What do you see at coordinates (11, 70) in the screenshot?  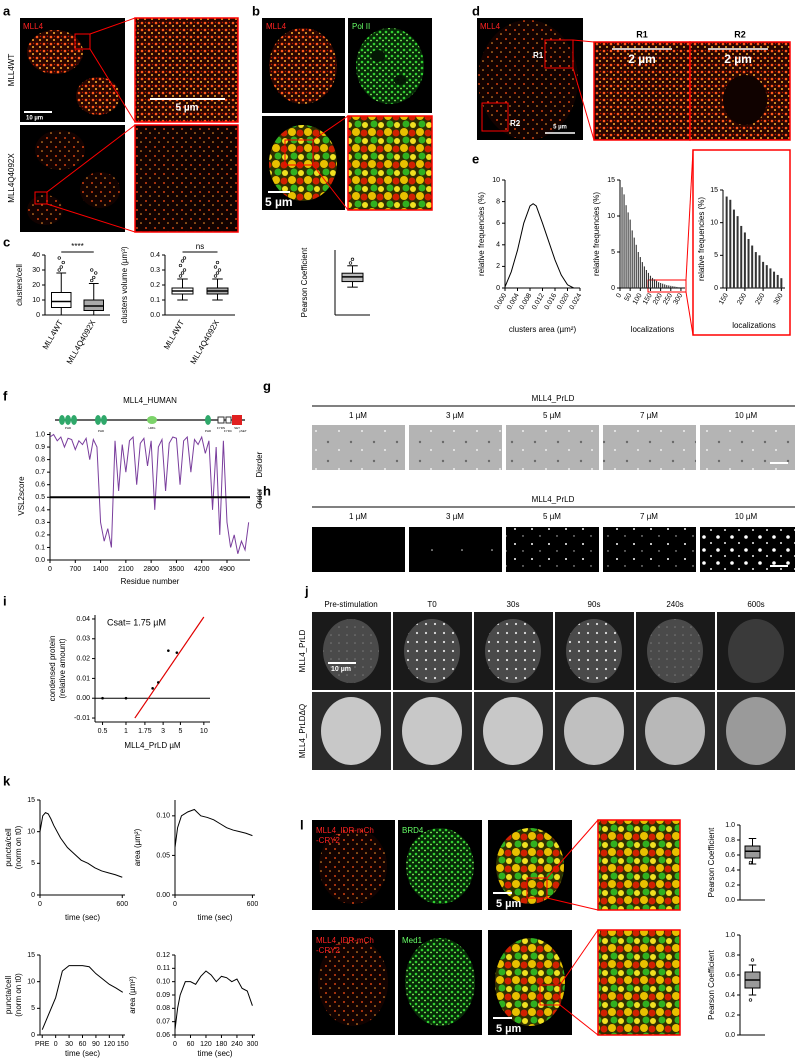 I see `row-label: MLL4WT` at bounding box center [11, 70].